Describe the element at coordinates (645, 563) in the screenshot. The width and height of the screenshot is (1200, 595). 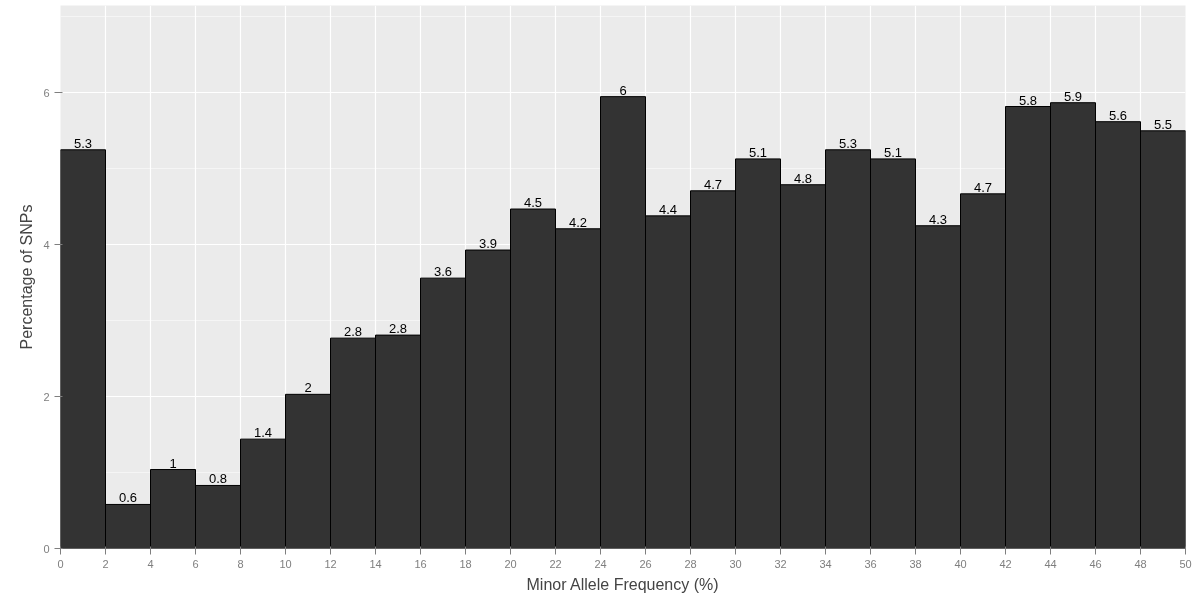
I see `x-tick-label: 26` at that location.